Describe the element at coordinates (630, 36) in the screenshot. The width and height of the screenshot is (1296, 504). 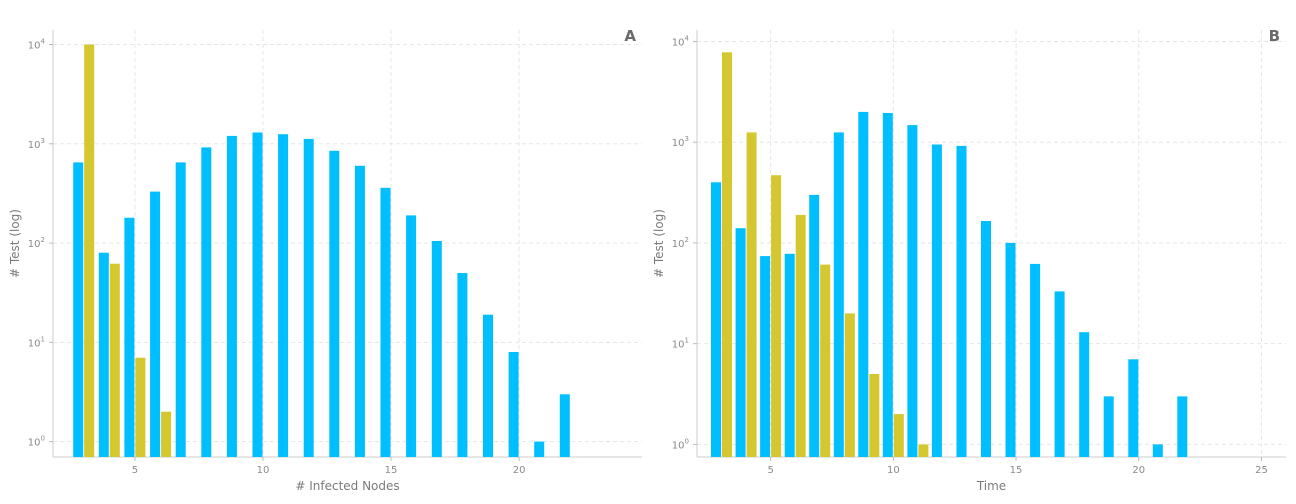
I see `panel-label: A` at that location.